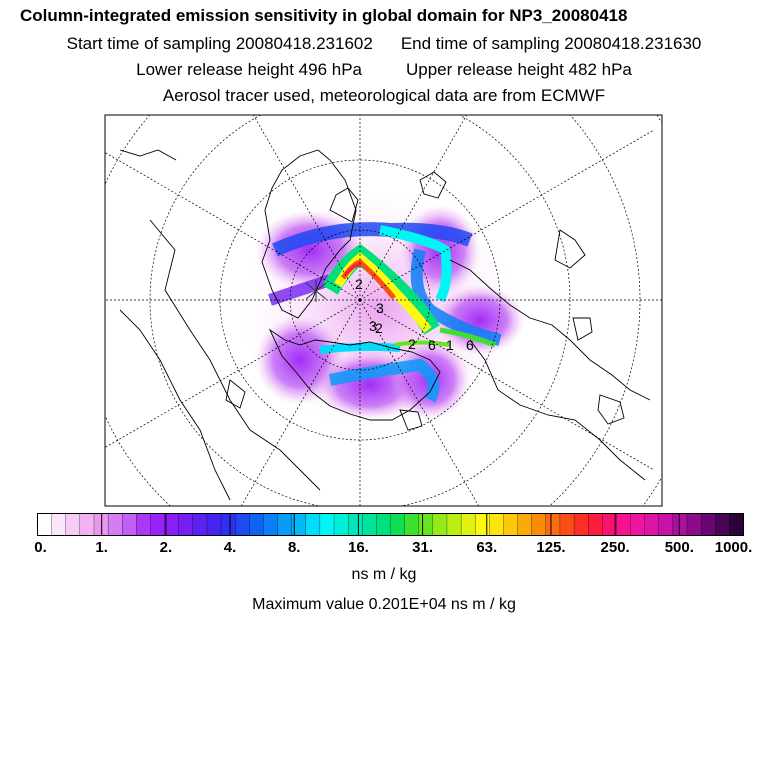 This screenshot has height=768, width=768. I want to click on max-value: Maximum value 0.201E+04 ns m / kg, so click(384, 604).